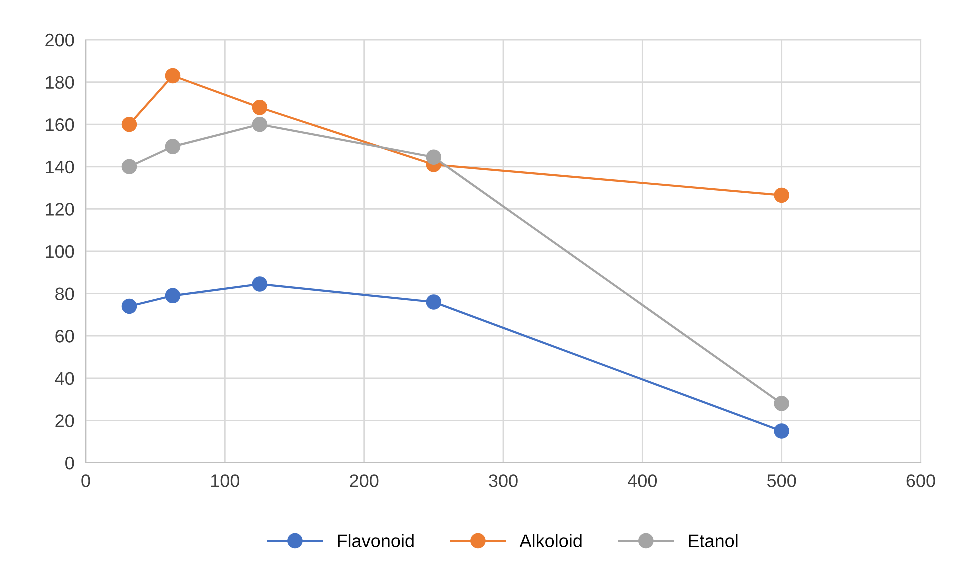 This screenshot has height=580, width=958. Describe the element at coordinates (60, 40) in the screenshot. I see `y-tick-label: 200` at that location.